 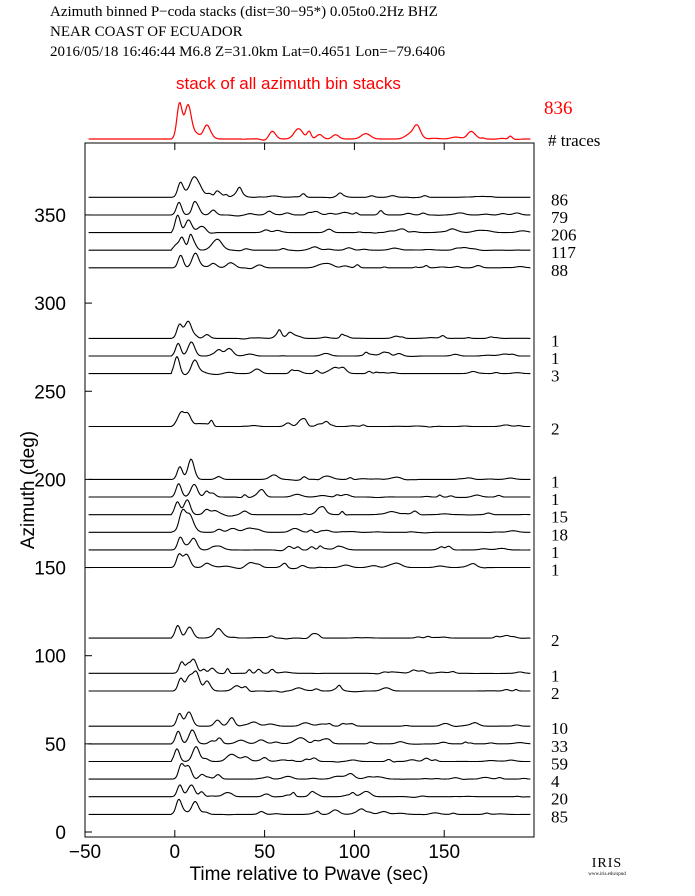 What do you see at coordinates (288, 83) in the screenshot?
I see `stack-label: stack of all azimuth bin stacks` at bounding box center [288, 83].